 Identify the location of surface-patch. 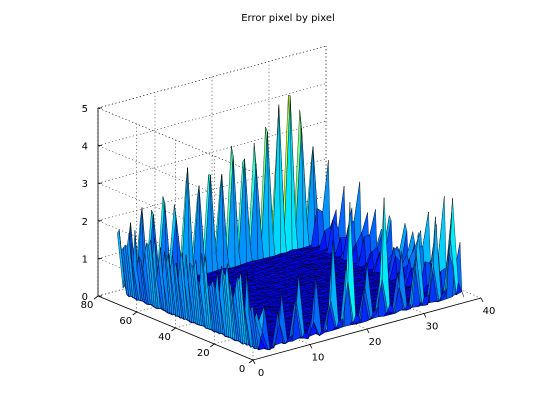
(460, 289).